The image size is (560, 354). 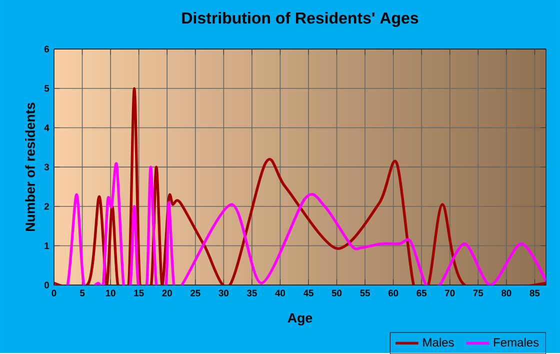 What do you see at coordinates (82, 293) in the screenshot?
I see `x-tick-label: 5` at bounding box center [82, 293].